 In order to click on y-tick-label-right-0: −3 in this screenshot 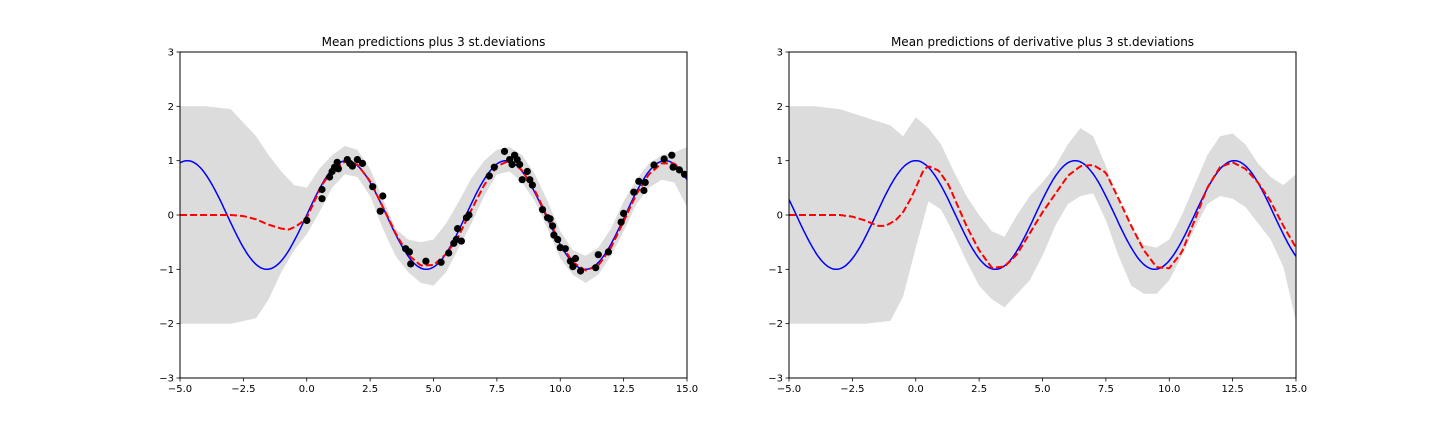, I will do `click(775, 379)`.